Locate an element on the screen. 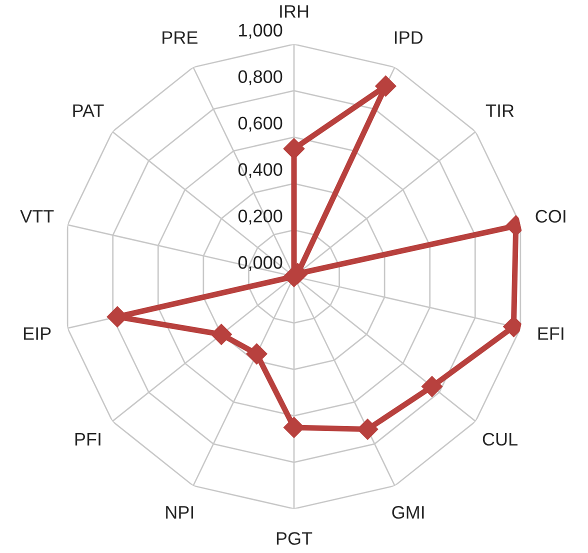 The height and width of the screenshot is (553, 588). spoke-label: PGT is located at coordinates (294, 538).